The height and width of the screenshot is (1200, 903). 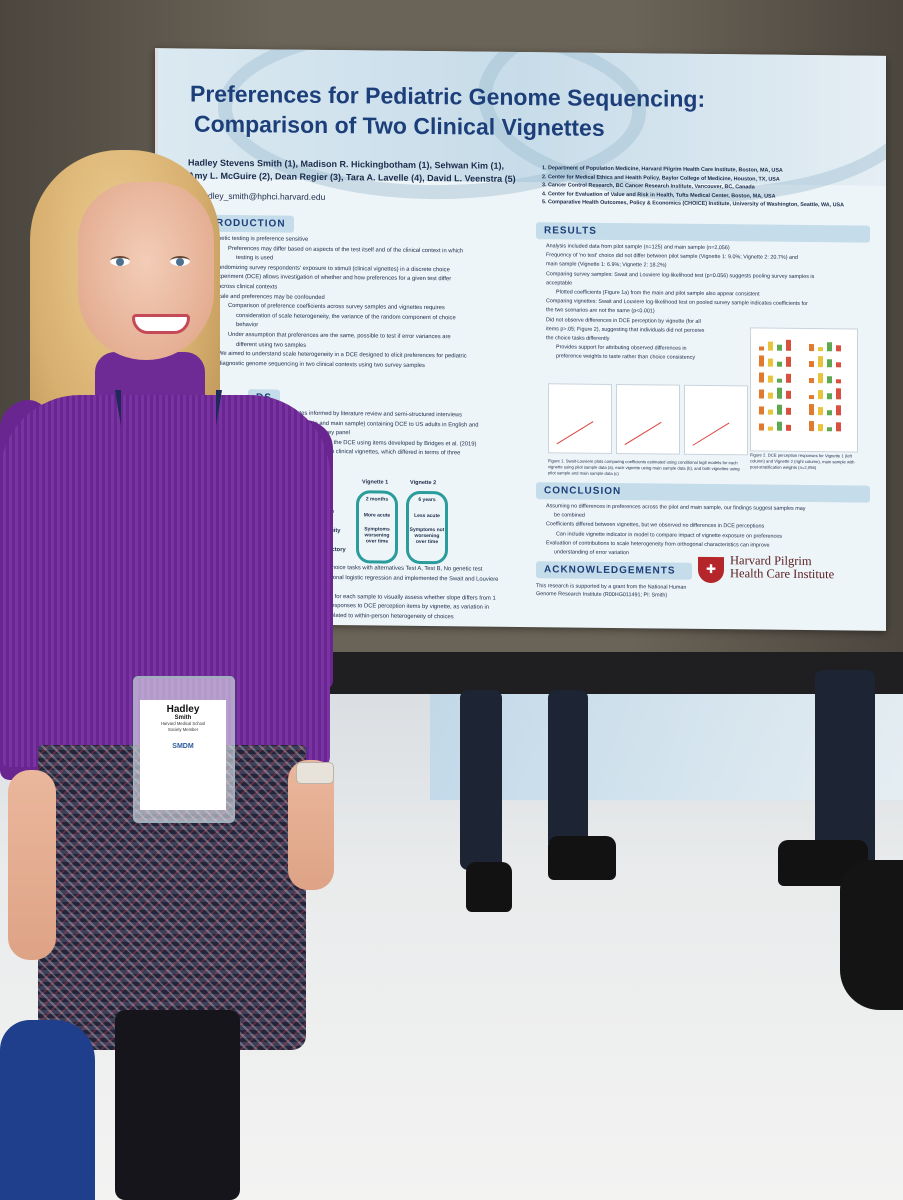 I want to click on conclusion-heading: CONCLUSION, so click(x=703, y=492).